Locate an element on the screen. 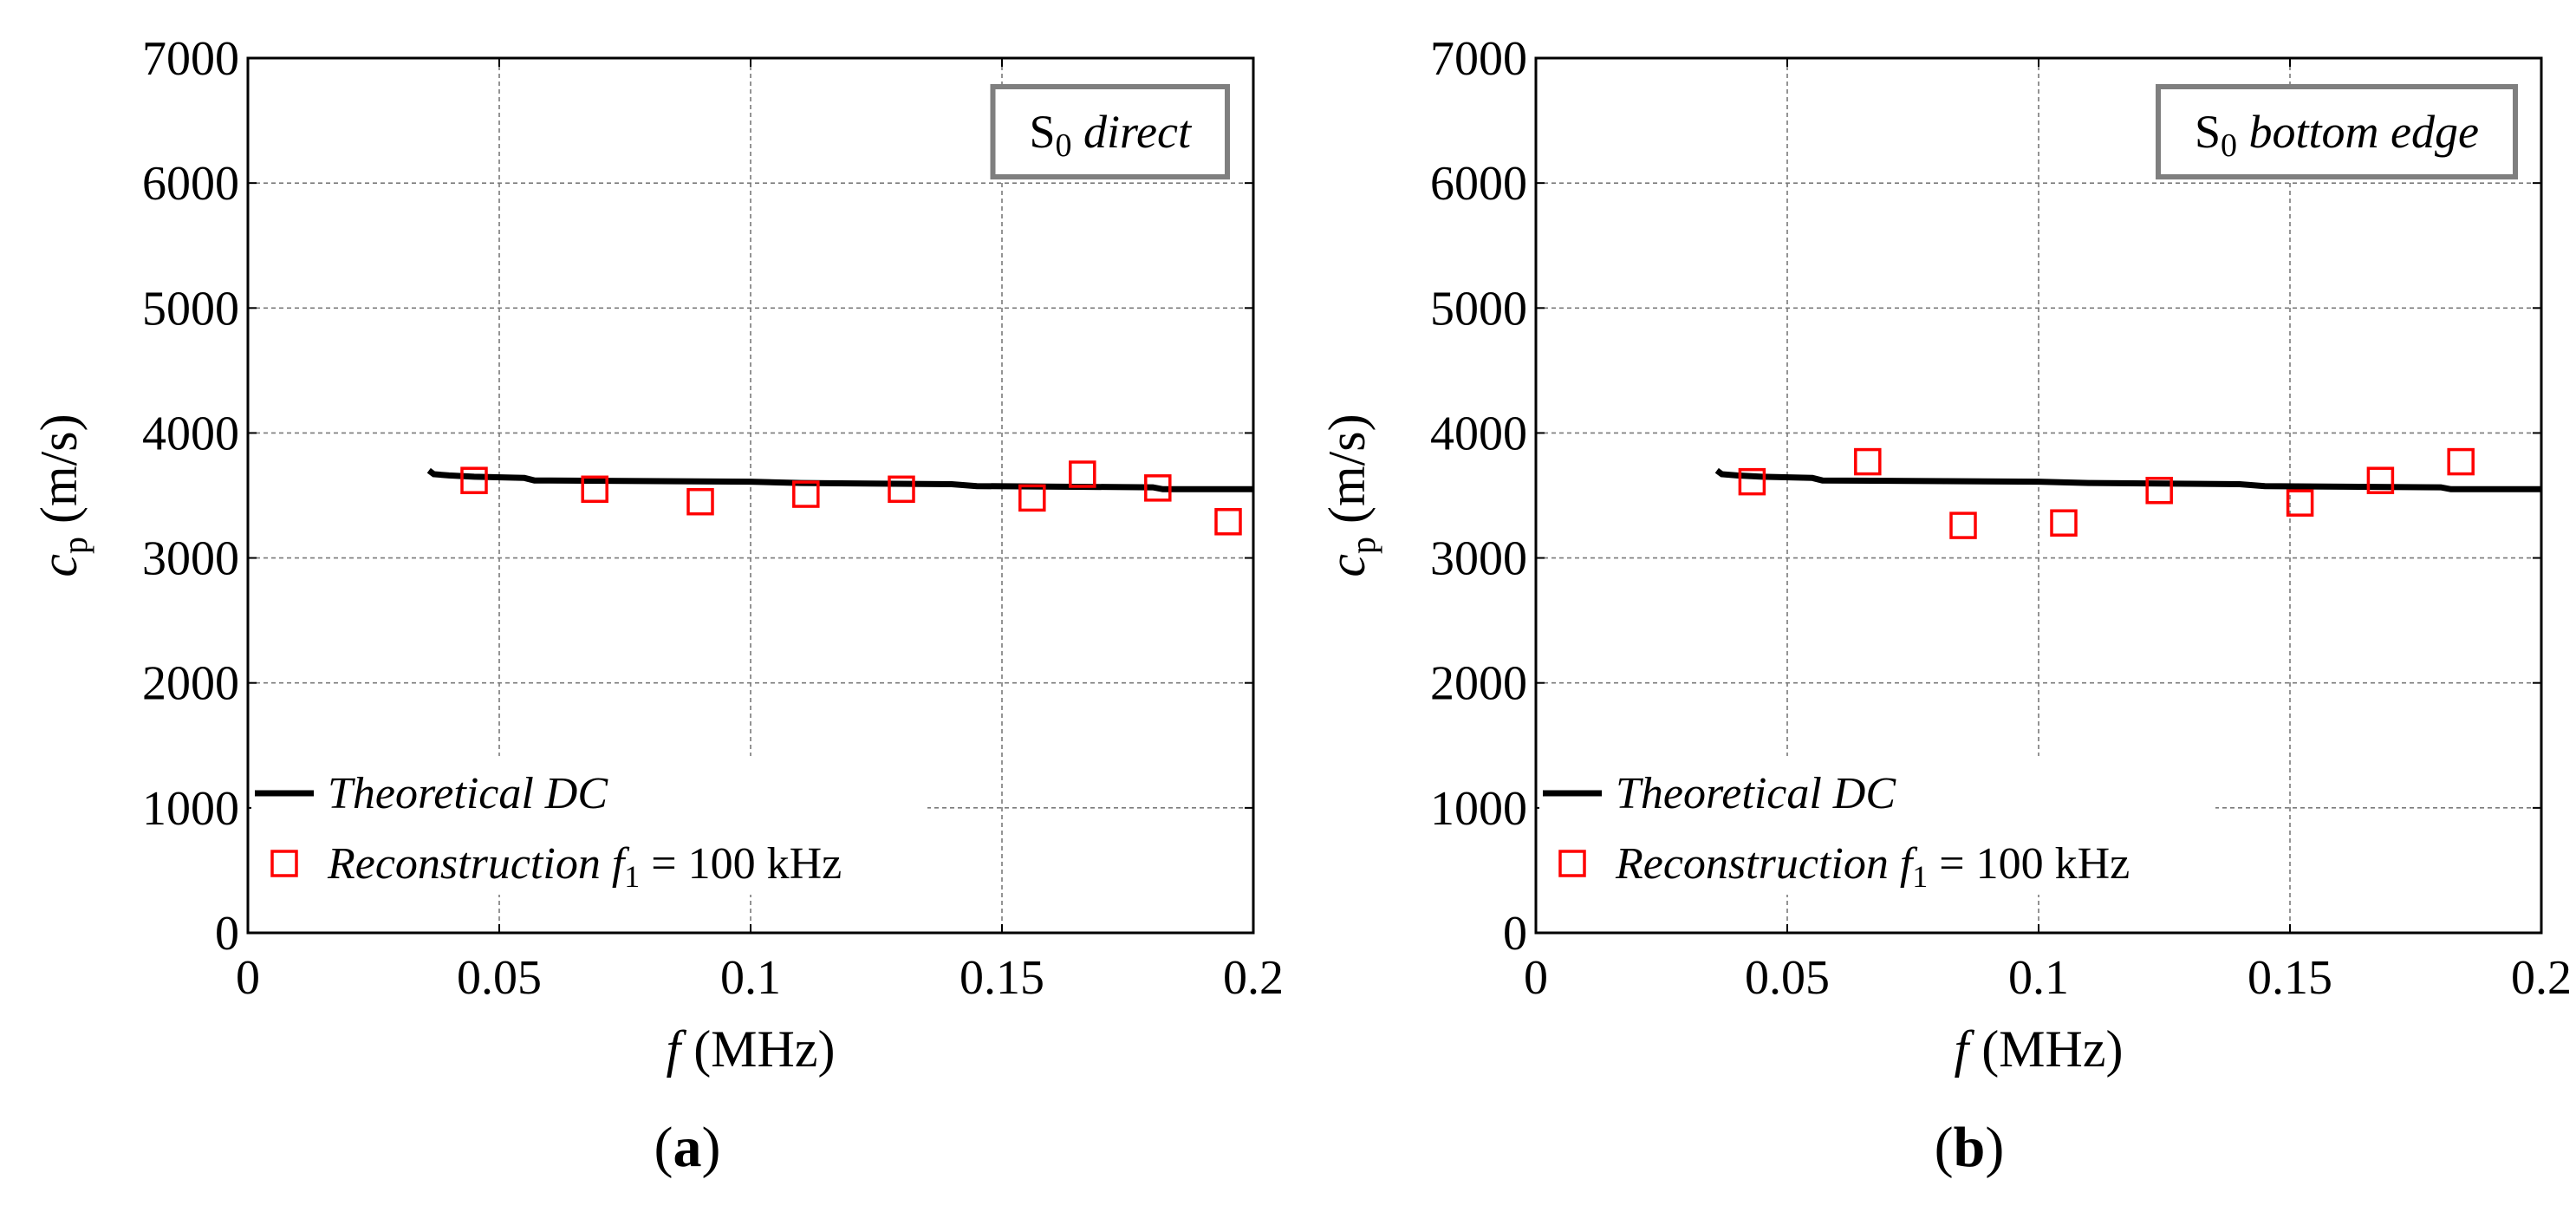 Image resolution: width=2576 pixels, height=1212 pixels. annotation-label: bottom edge is located at coordinates (2358, 132).